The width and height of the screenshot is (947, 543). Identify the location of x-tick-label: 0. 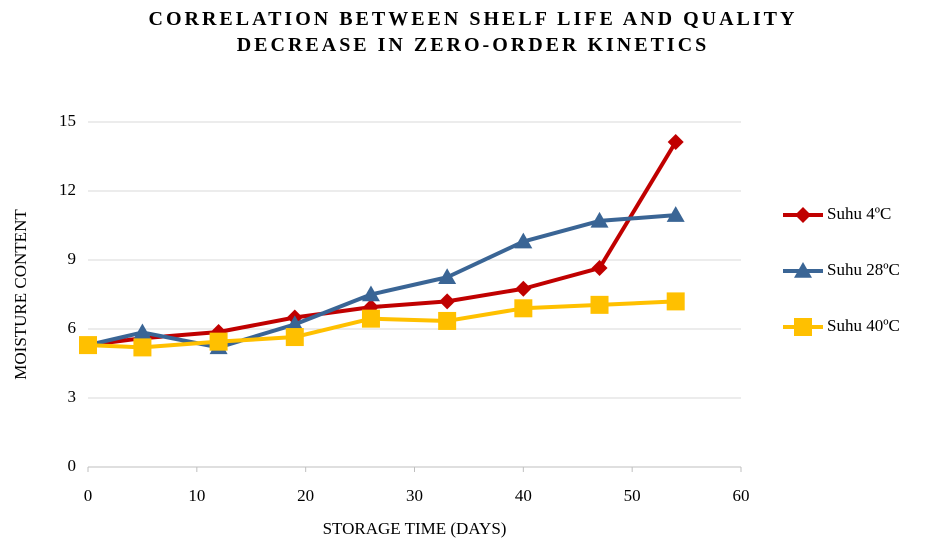
(88, 495).